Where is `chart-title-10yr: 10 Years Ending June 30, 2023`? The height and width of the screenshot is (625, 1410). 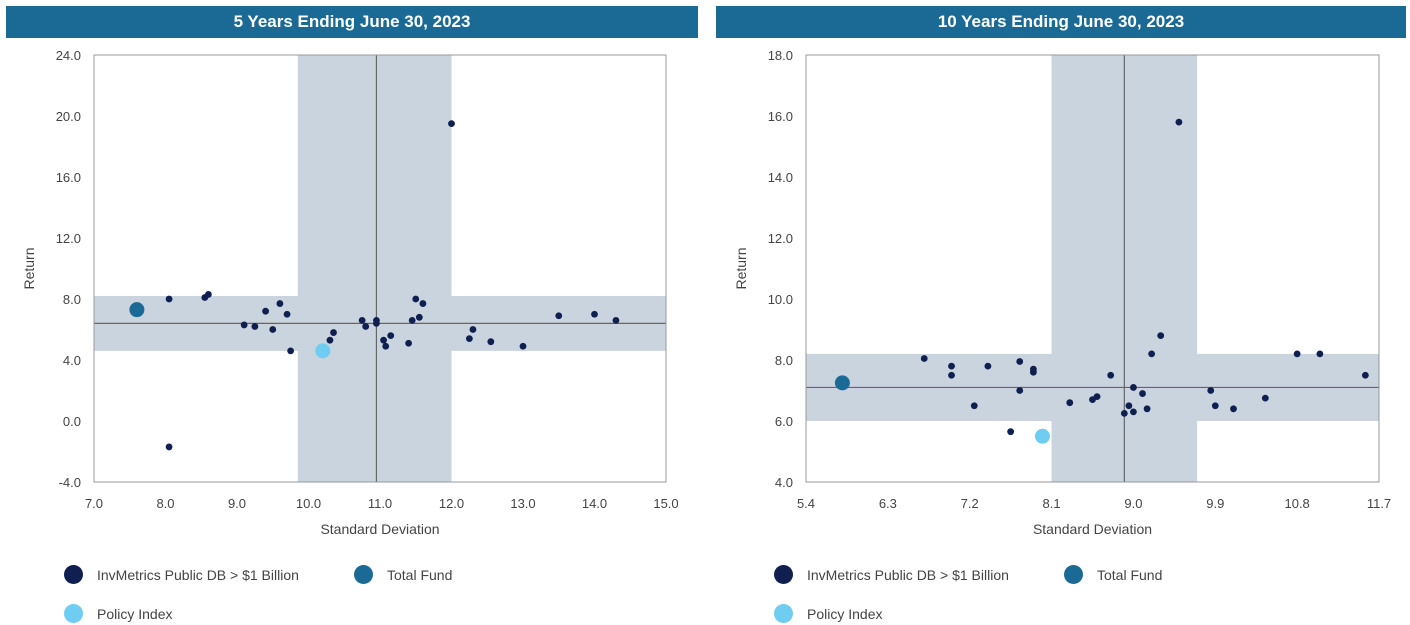 chart-title-10yr: 10 Years Ending June 30, 2023 is located at coordinates (1061, 22).